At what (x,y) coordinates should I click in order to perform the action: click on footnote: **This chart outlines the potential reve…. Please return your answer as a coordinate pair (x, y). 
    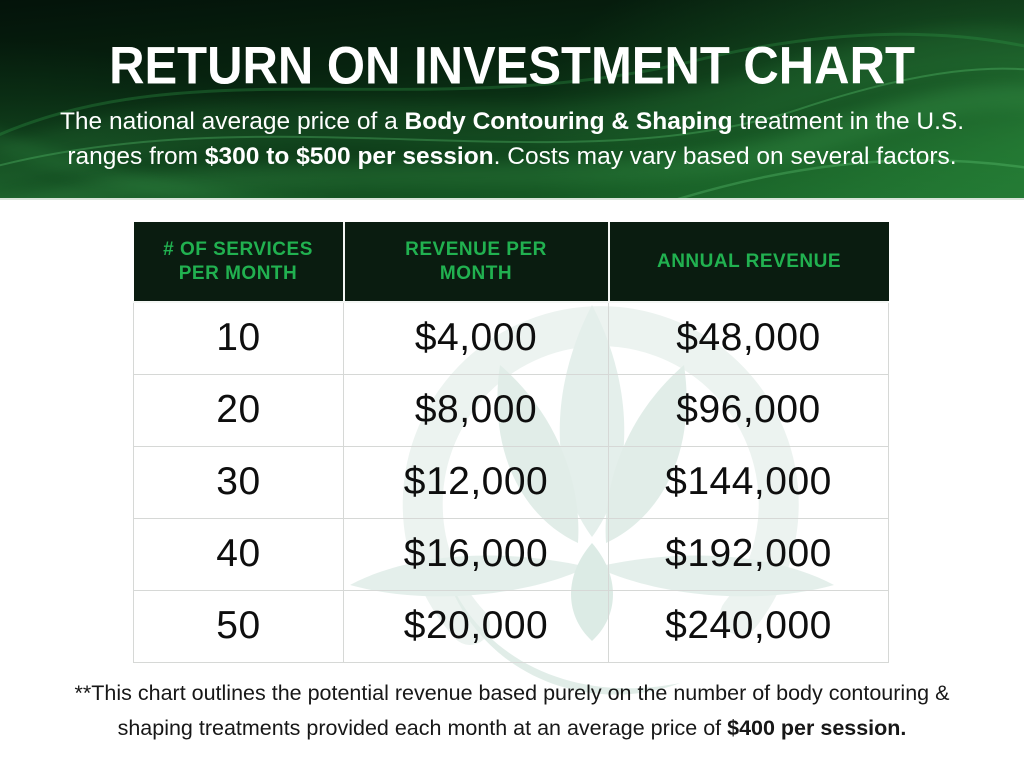
    Looking at the image, I should click on (512, 711).